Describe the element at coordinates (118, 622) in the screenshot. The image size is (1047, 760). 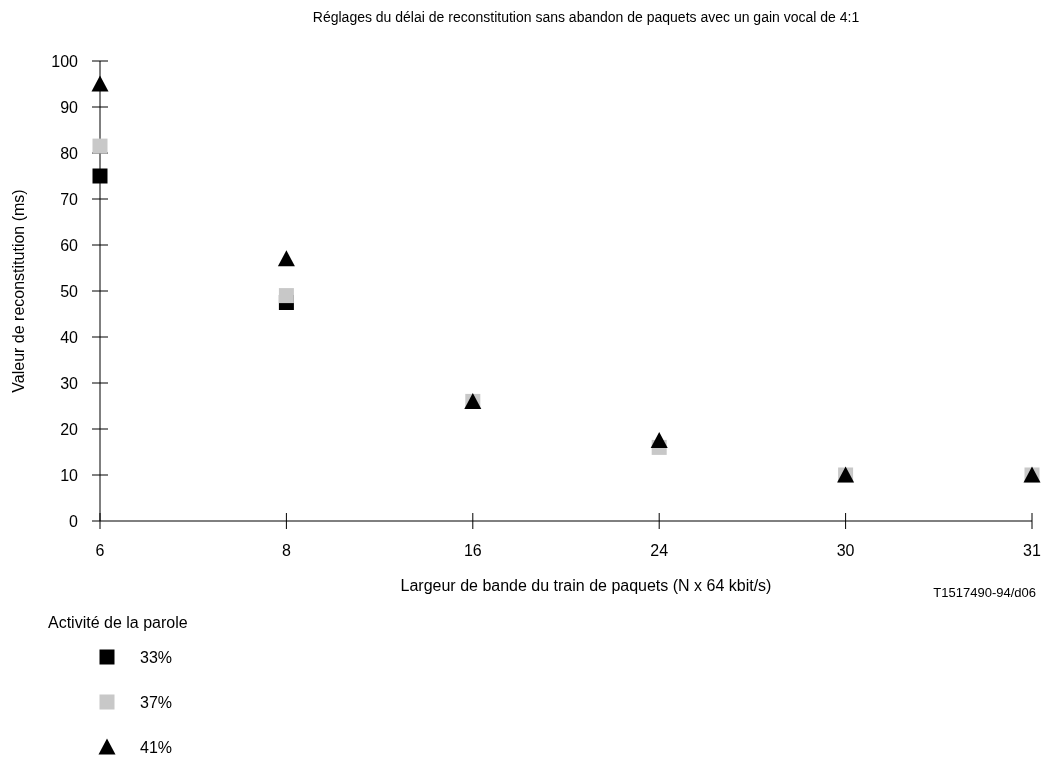
I see `legend-title: Activité de la parole` at that location.